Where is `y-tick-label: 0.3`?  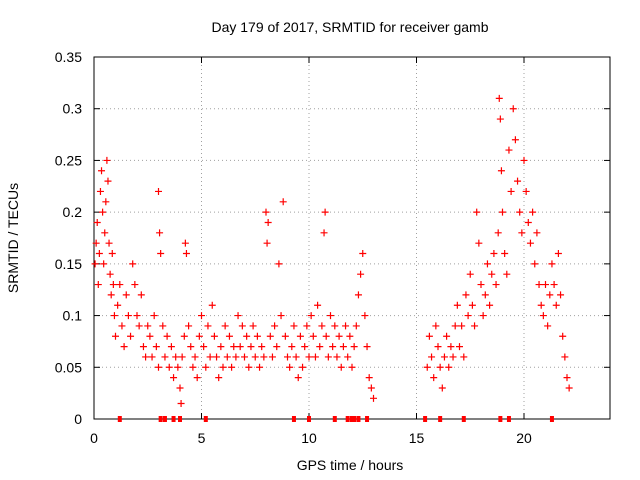
y-tick-label: 0.3 is located at coordinates (73, 109).